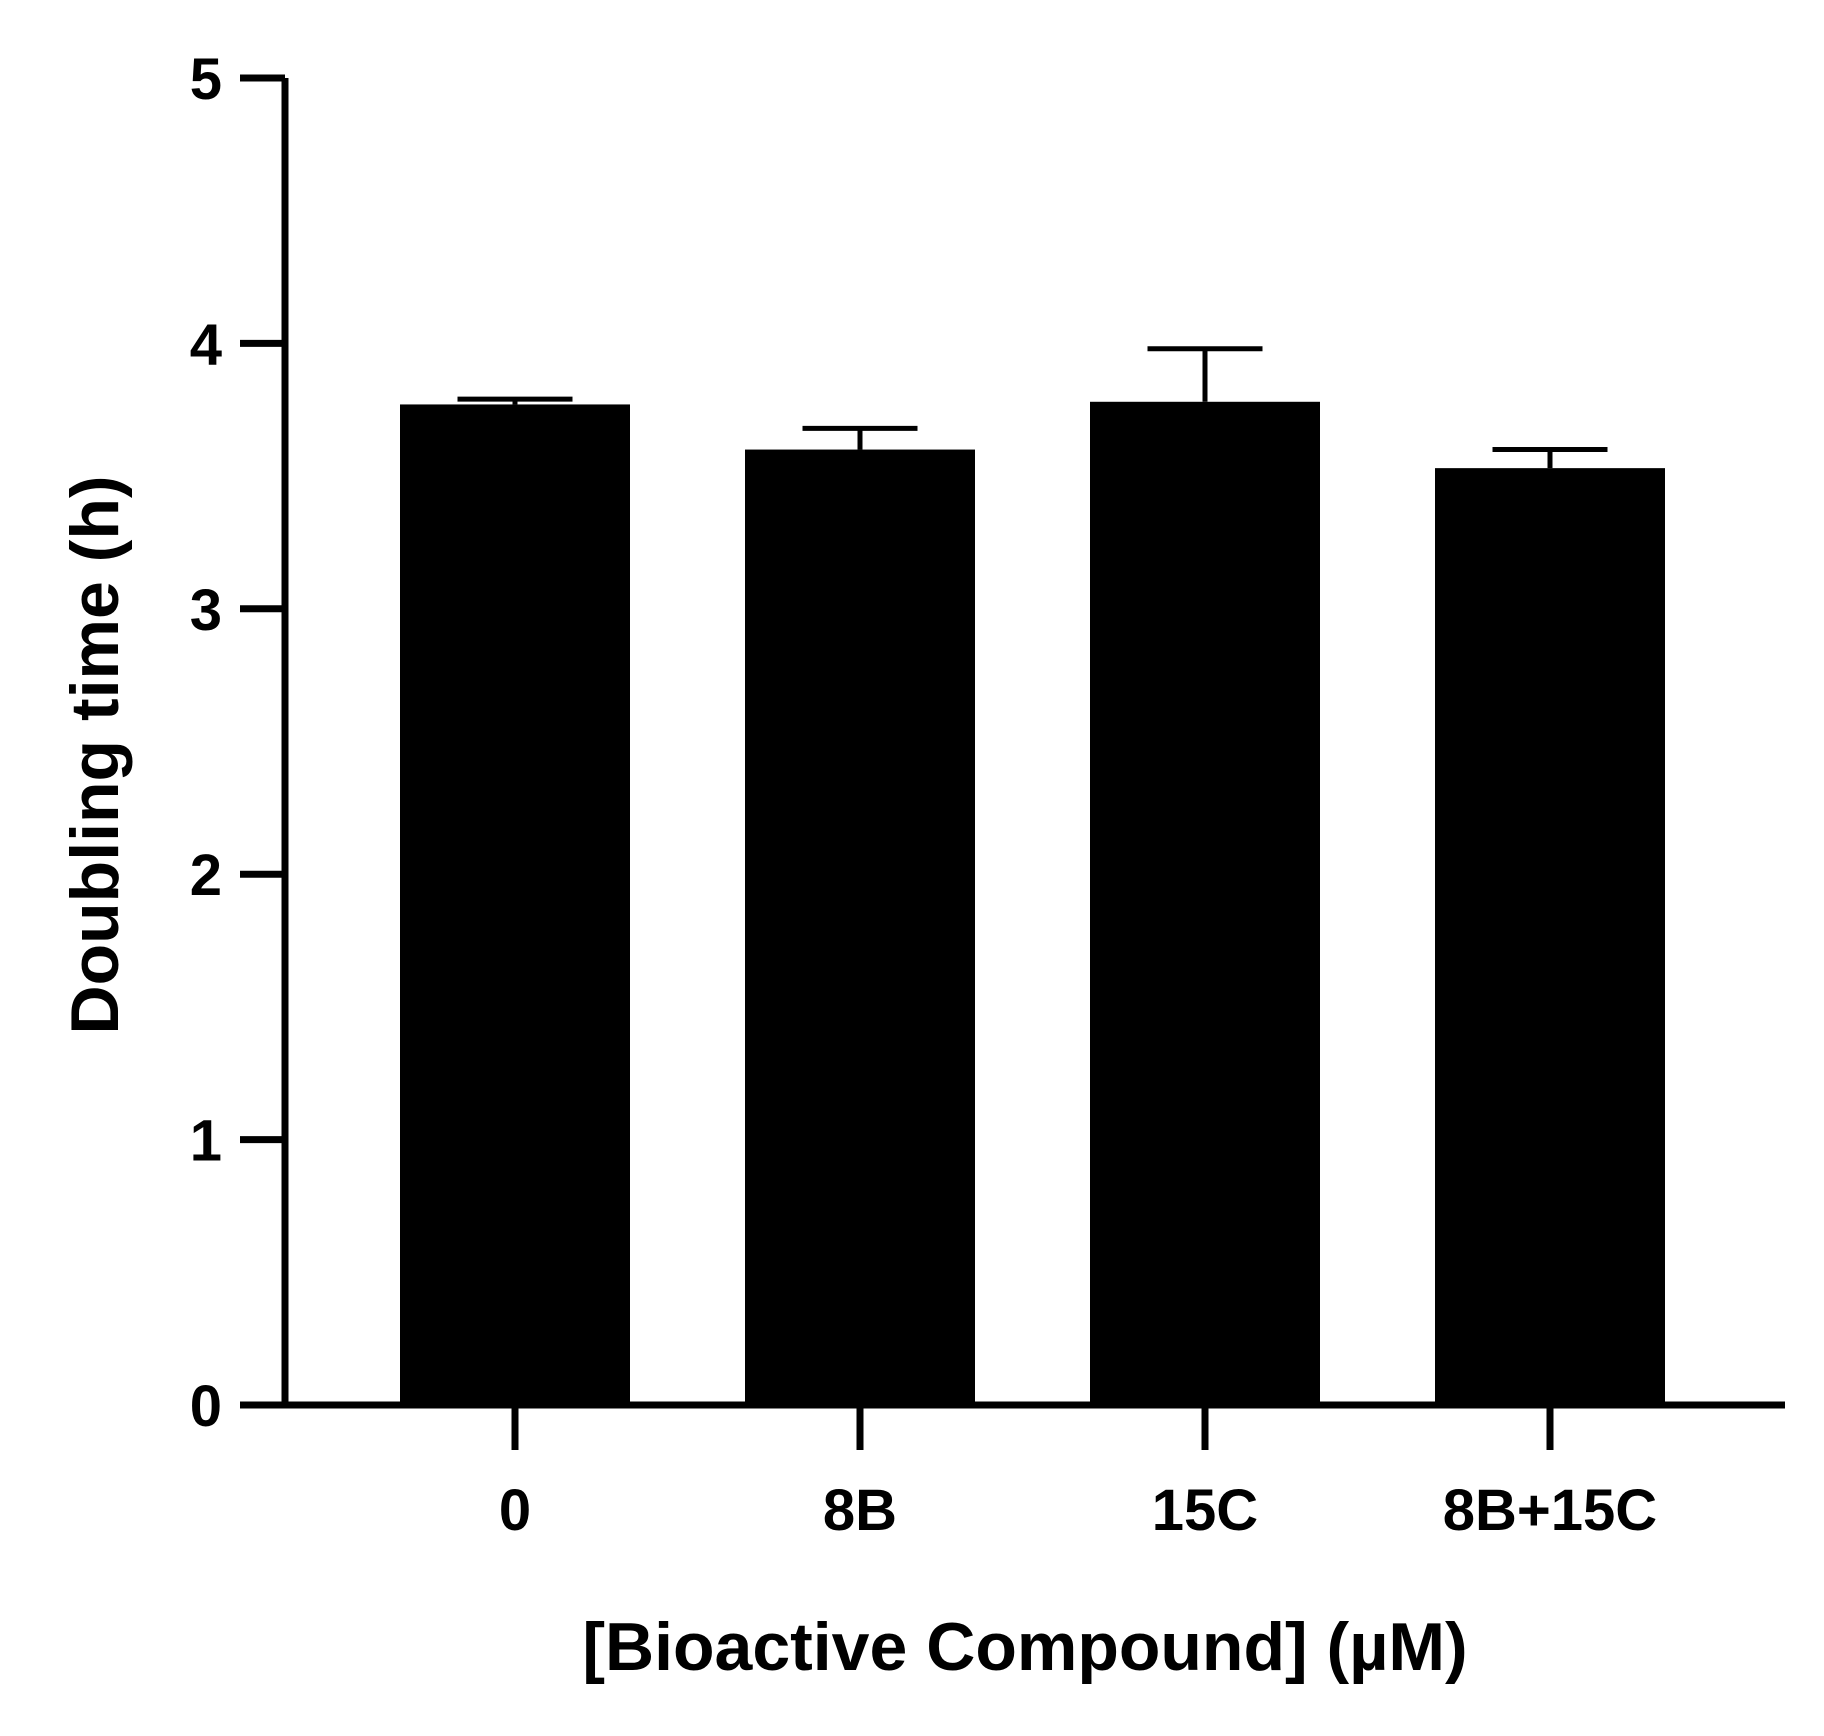 Image resolution: width=1824 pixels, height=1736 pixels. I want to click on y-tick-label: 3, so click(206, 610).